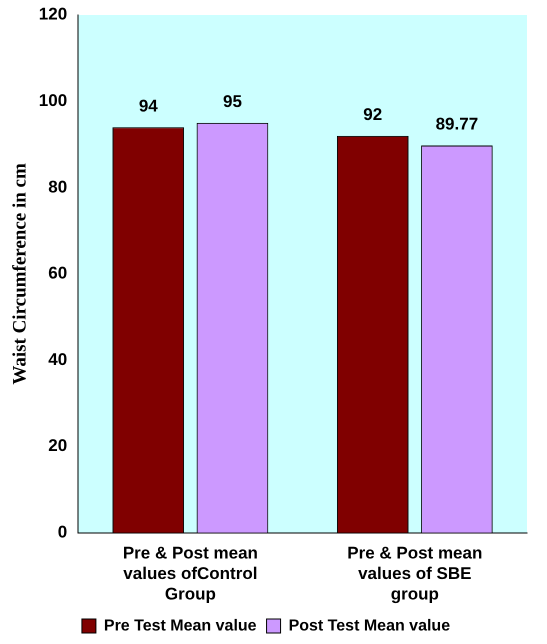 This screenshot has height=644, width=547. I want to click on y-tick-label: 0, so click(63, 532).